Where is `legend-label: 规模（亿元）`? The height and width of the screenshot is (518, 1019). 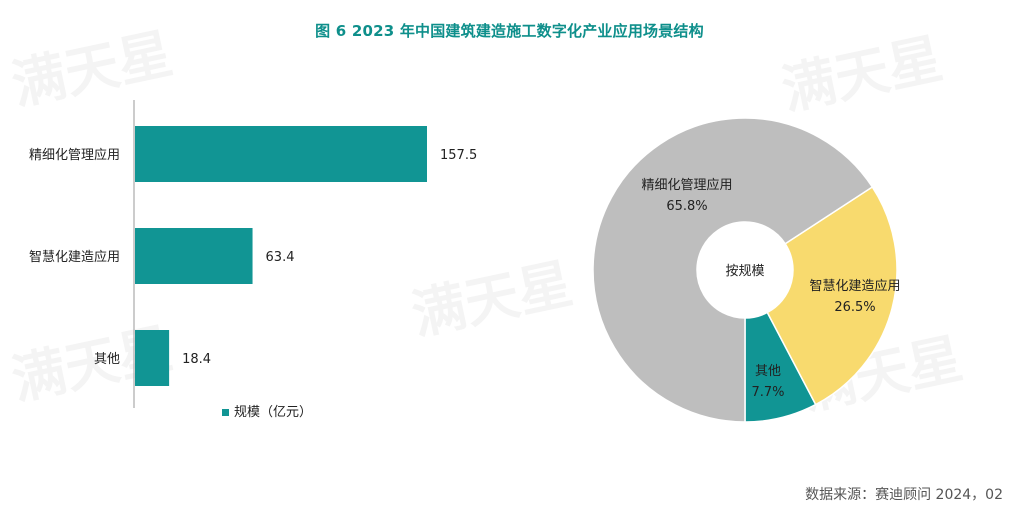
legend-label: 规模（亿元） is located at coordinates (273, 412).